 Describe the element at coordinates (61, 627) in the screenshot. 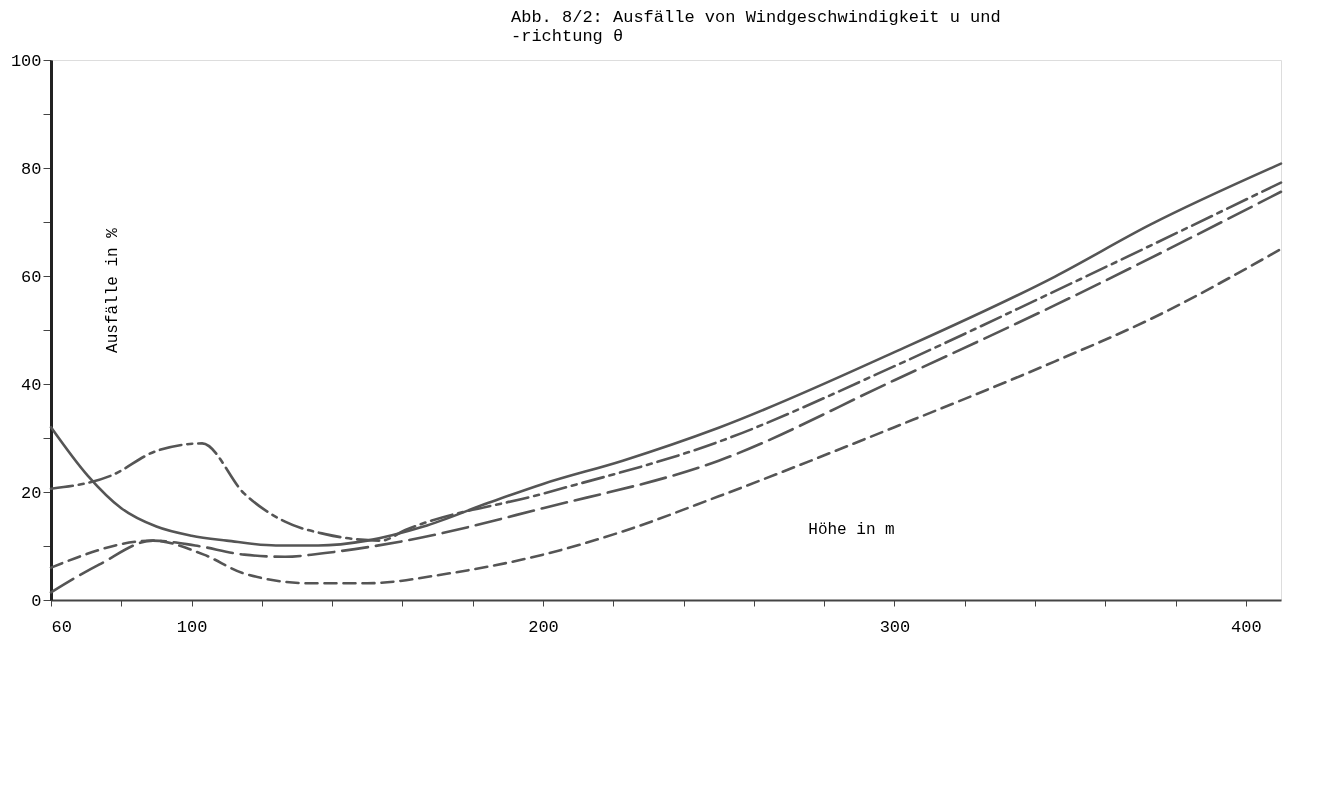

I see `x-tick-label: 60` at that location.